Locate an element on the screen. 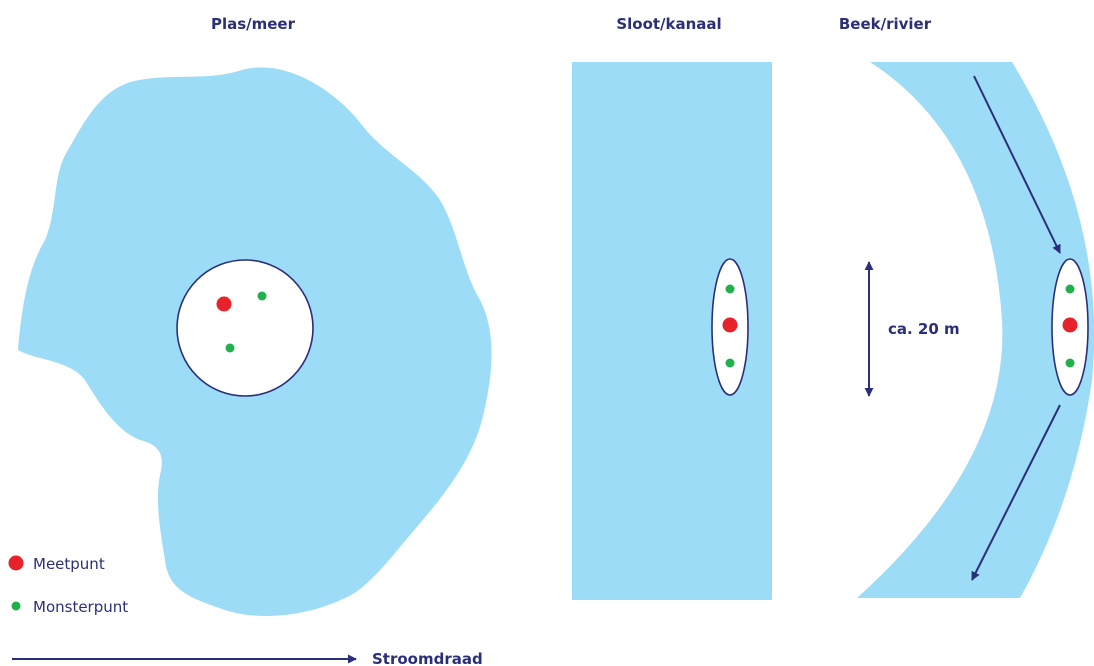 The width and height of the screenshot is (1094, 666). stream-measure-point is located at coordinates (1070, 325).